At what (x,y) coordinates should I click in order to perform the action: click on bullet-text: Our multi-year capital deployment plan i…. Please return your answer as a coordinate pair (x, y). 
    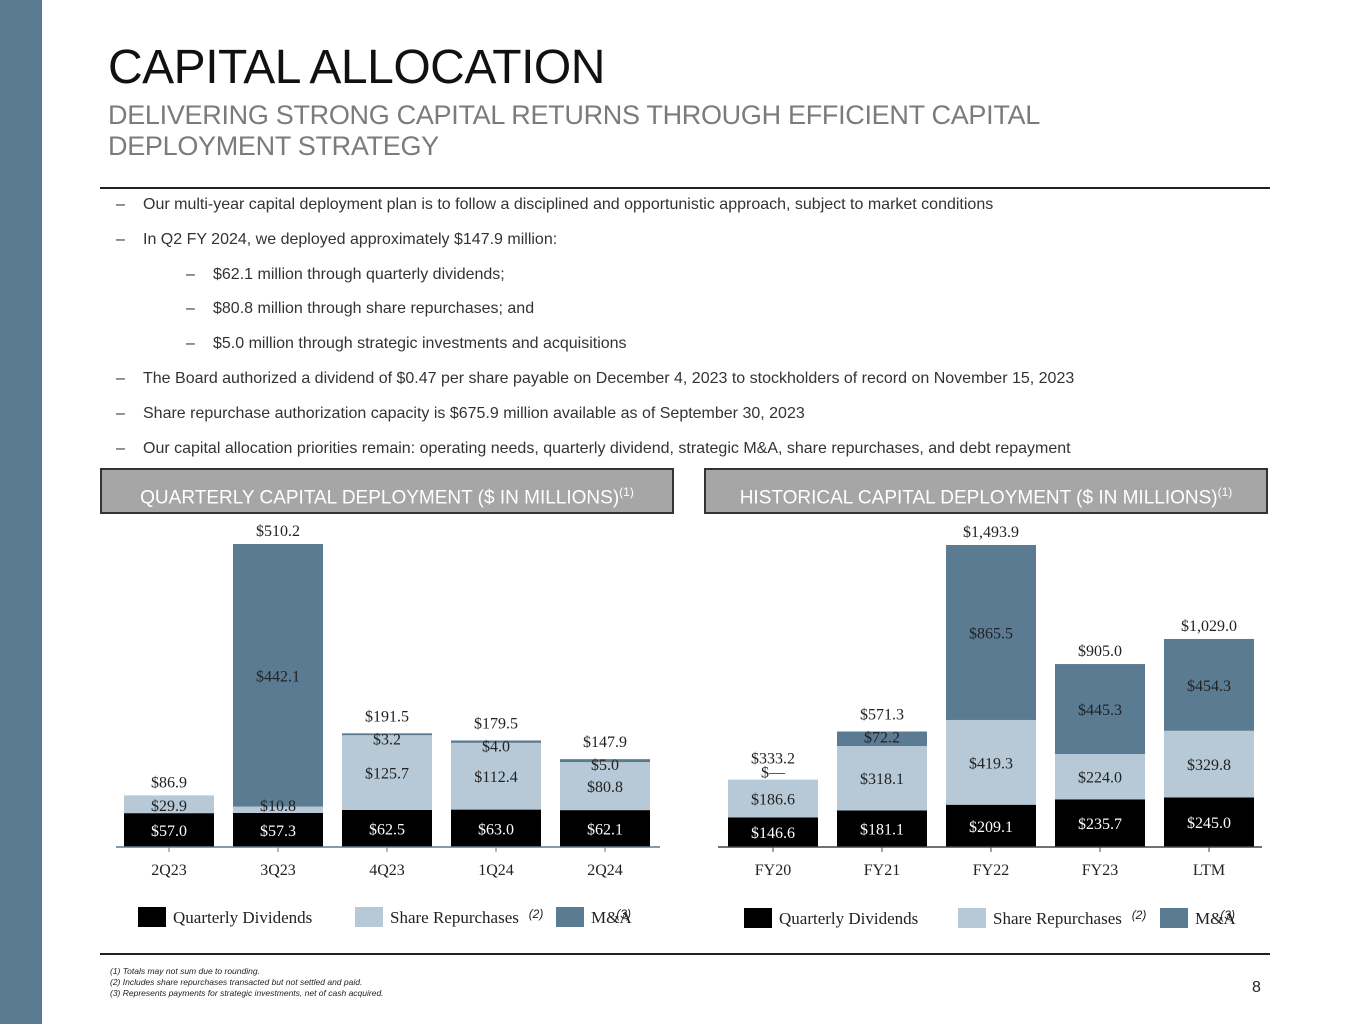
    Looking at the image, I should click on (568, 204).